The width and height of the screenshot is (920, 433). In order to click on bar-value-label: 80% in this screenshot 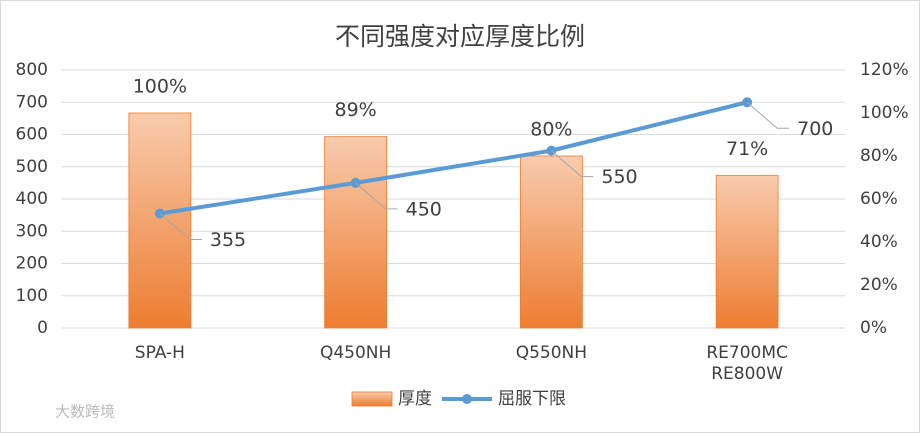, I will do `click(551, 130)`.